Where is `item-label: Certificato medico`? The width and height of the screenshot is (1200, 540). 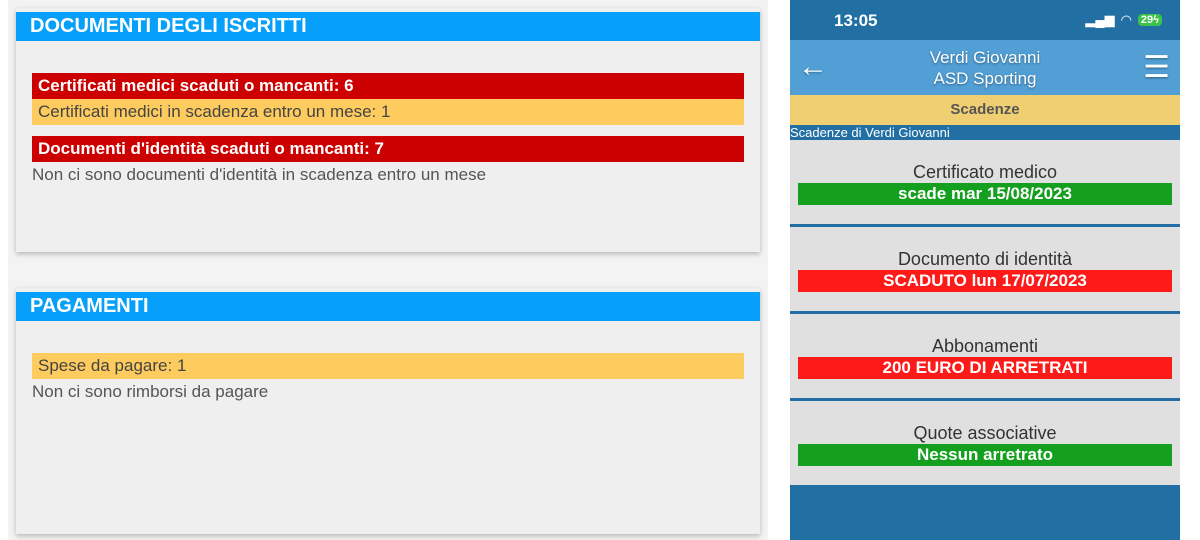 item-label: Certificato medico is located at coordinates (985, 172).